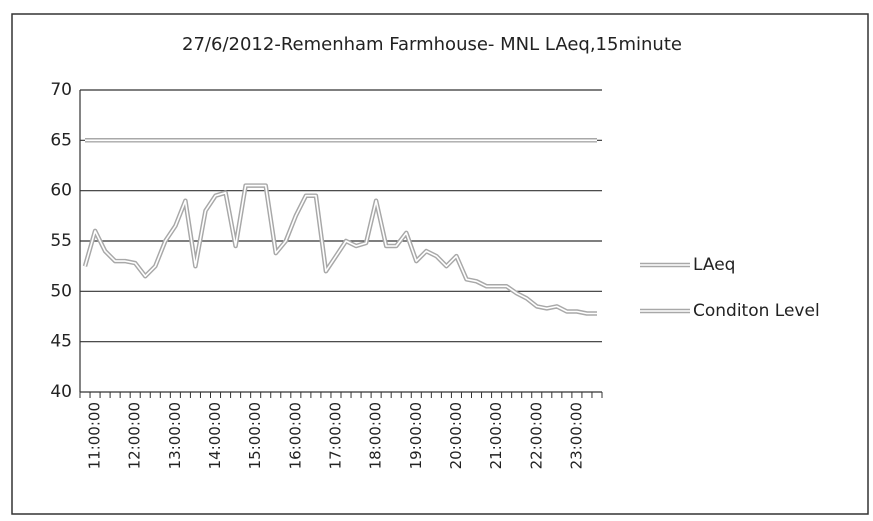 This screenshot has width=873, height=521. Describe the element at coordinates (215, 435) in the screenshot. I see `x-tick-label: 14:00:00` at that location.